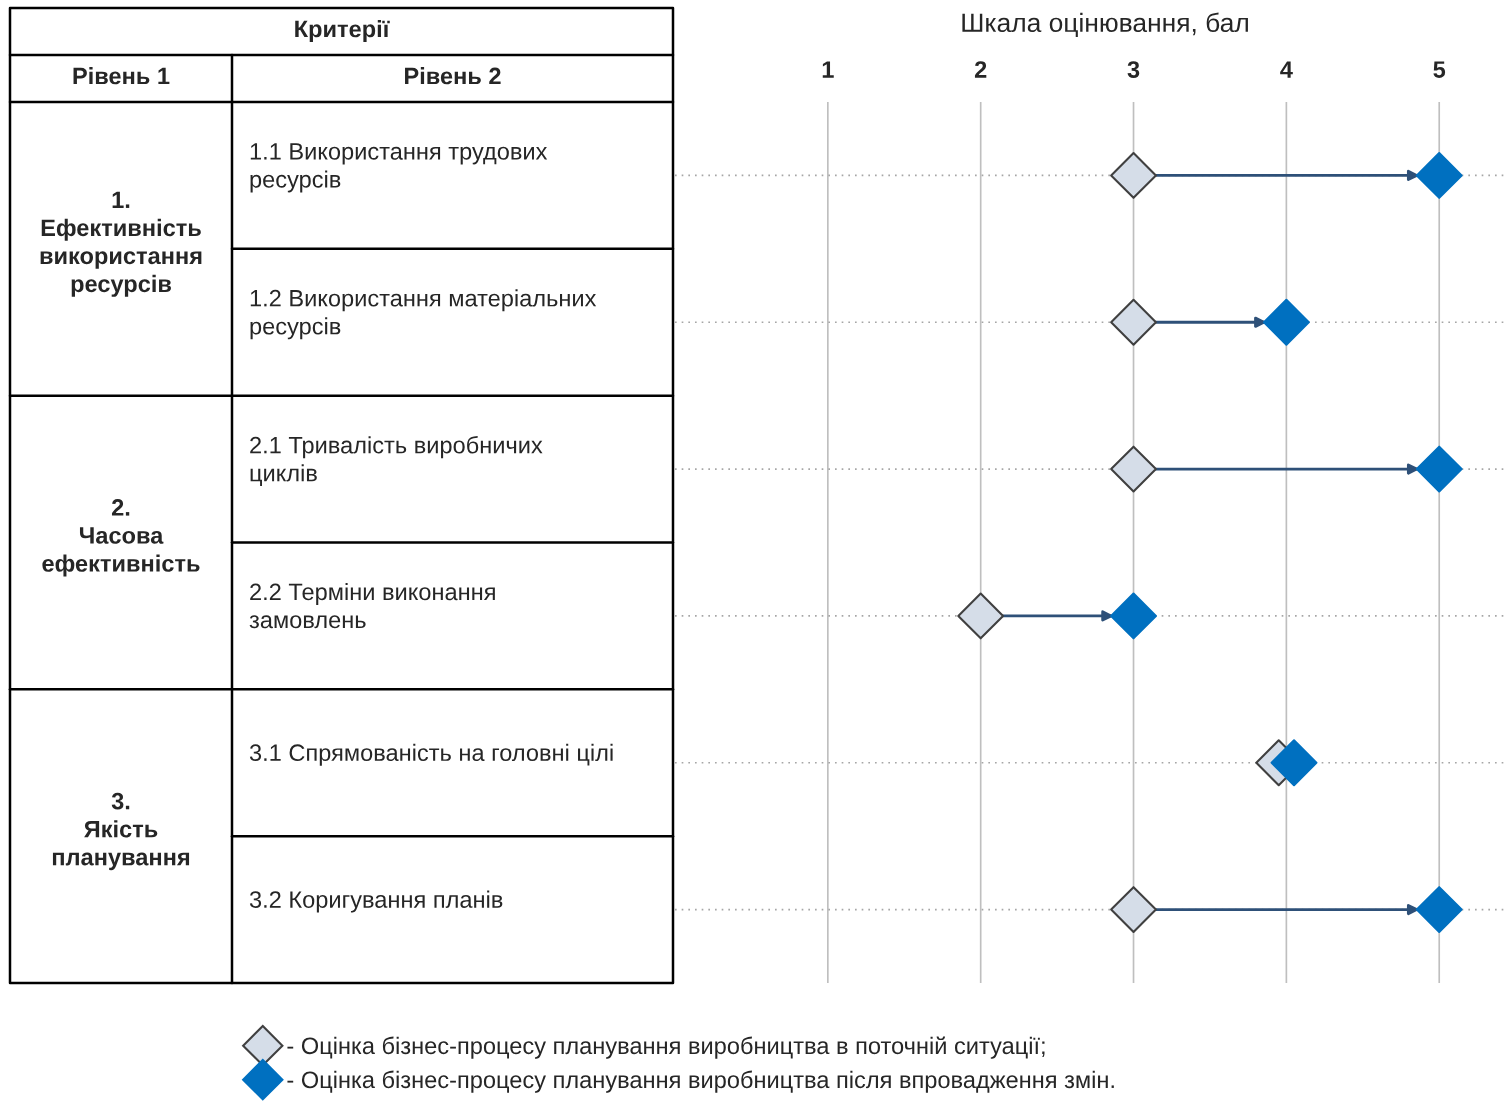 This screenshot has width=1508, height=1107. I want to click on y-tick-label: 1.1 Використання трудових ресурсів, so click(399, 168).